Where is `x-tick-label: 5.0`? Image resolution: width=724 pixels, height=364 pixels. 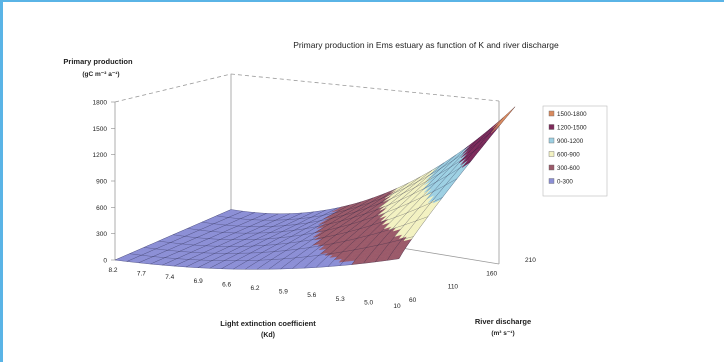 x-tick-label: 5.0 is located at coordinates (368, 302).